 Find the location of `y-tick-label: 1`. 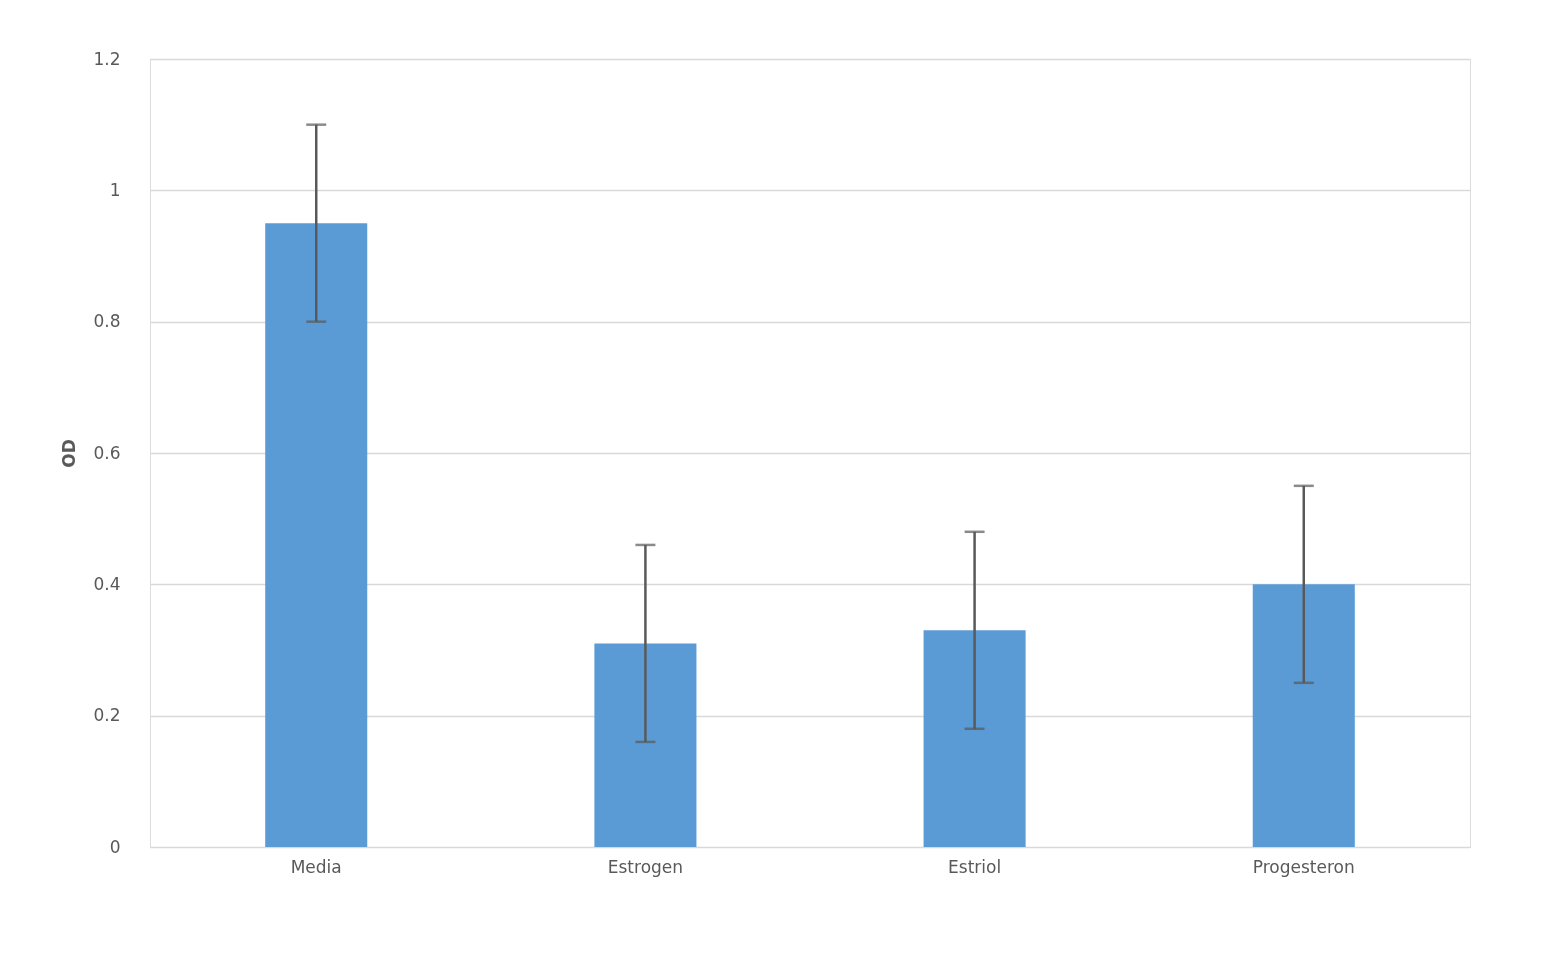

y-tick-label: 1 is located at coordinates (115, 189).